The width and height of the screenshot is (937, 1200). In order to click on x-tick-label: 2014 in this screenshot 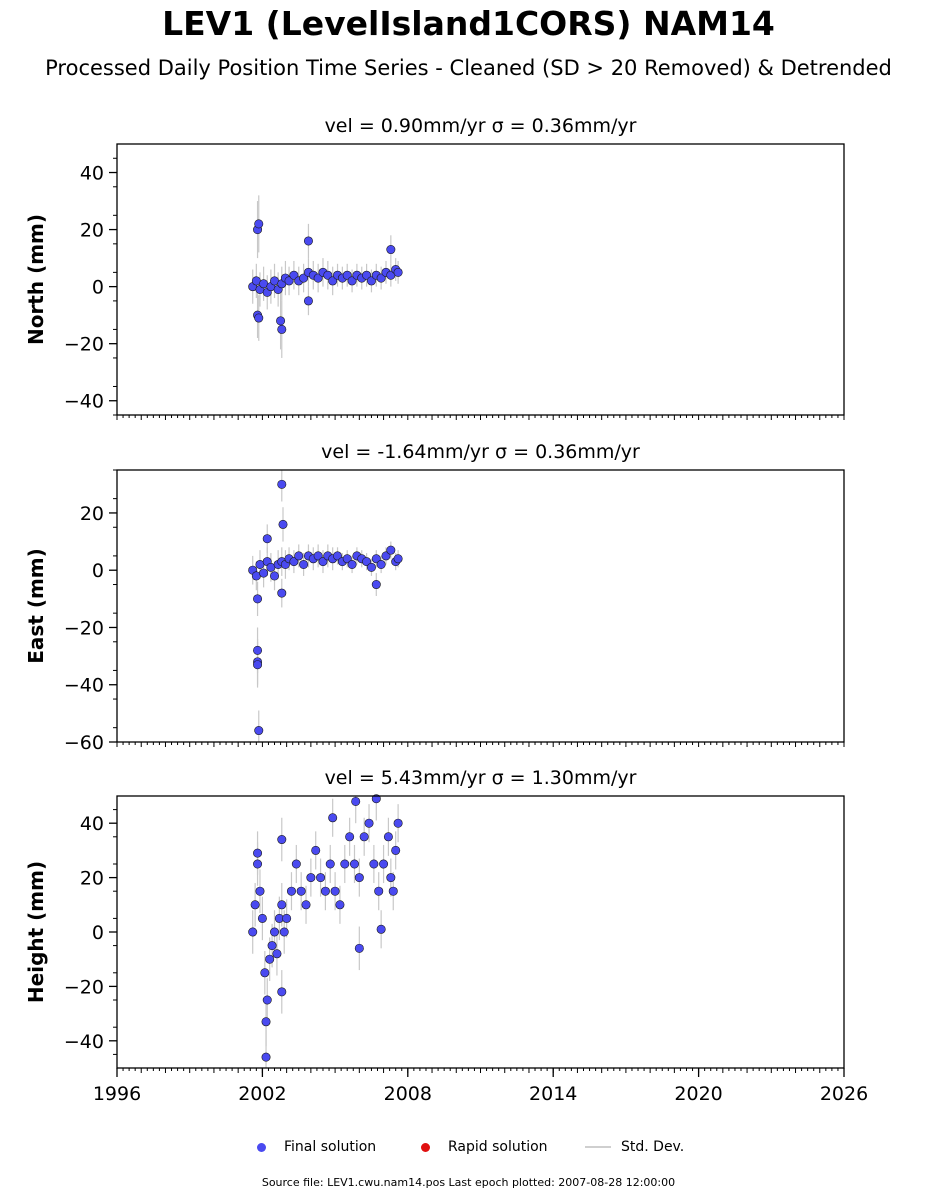, I will do `click(553, 1094)`.